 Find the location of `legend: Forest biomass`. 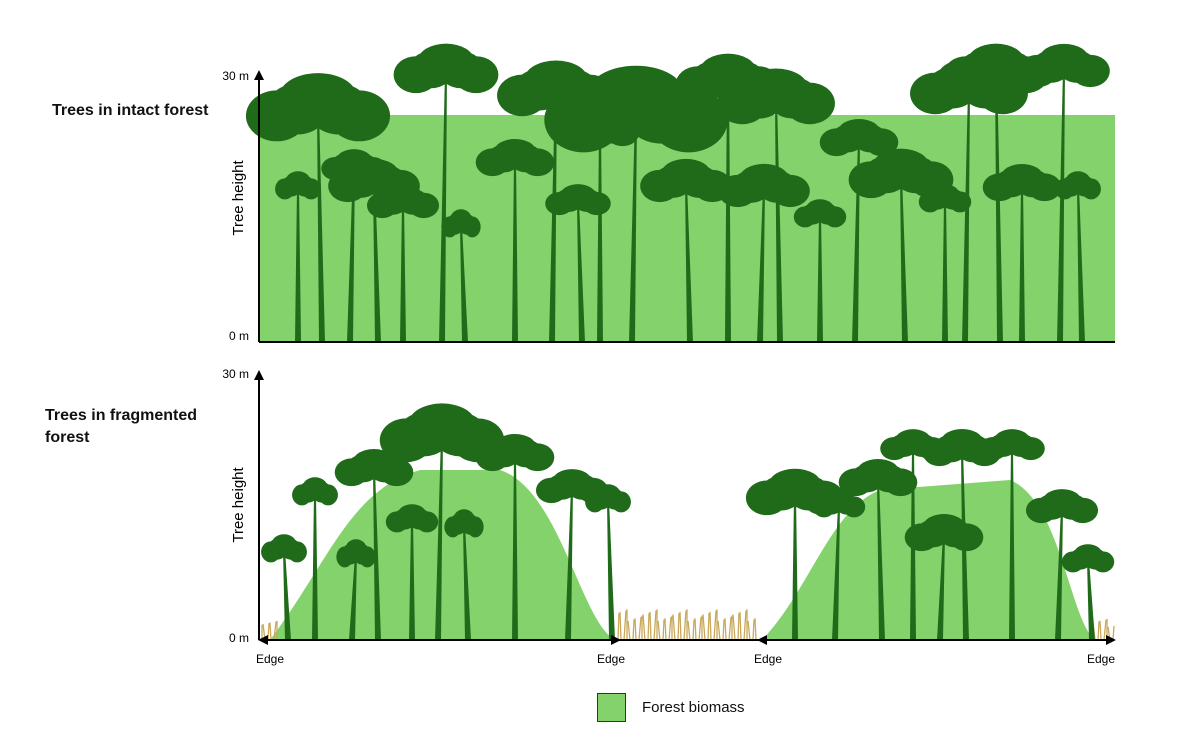

legend: Forest biomass is located at coordinates (671, 707).